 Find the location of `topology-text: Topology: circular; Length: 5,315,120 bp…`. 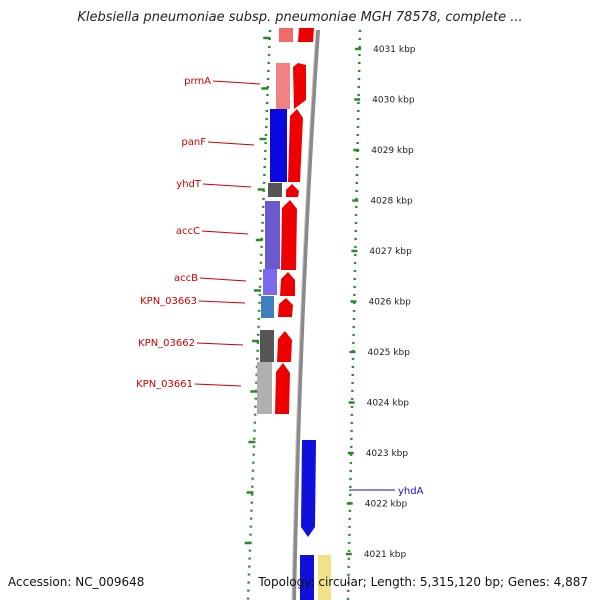

topology-text: Topology: circular; Length: 5,315,120 bp… is located at coordinates (423, 582).